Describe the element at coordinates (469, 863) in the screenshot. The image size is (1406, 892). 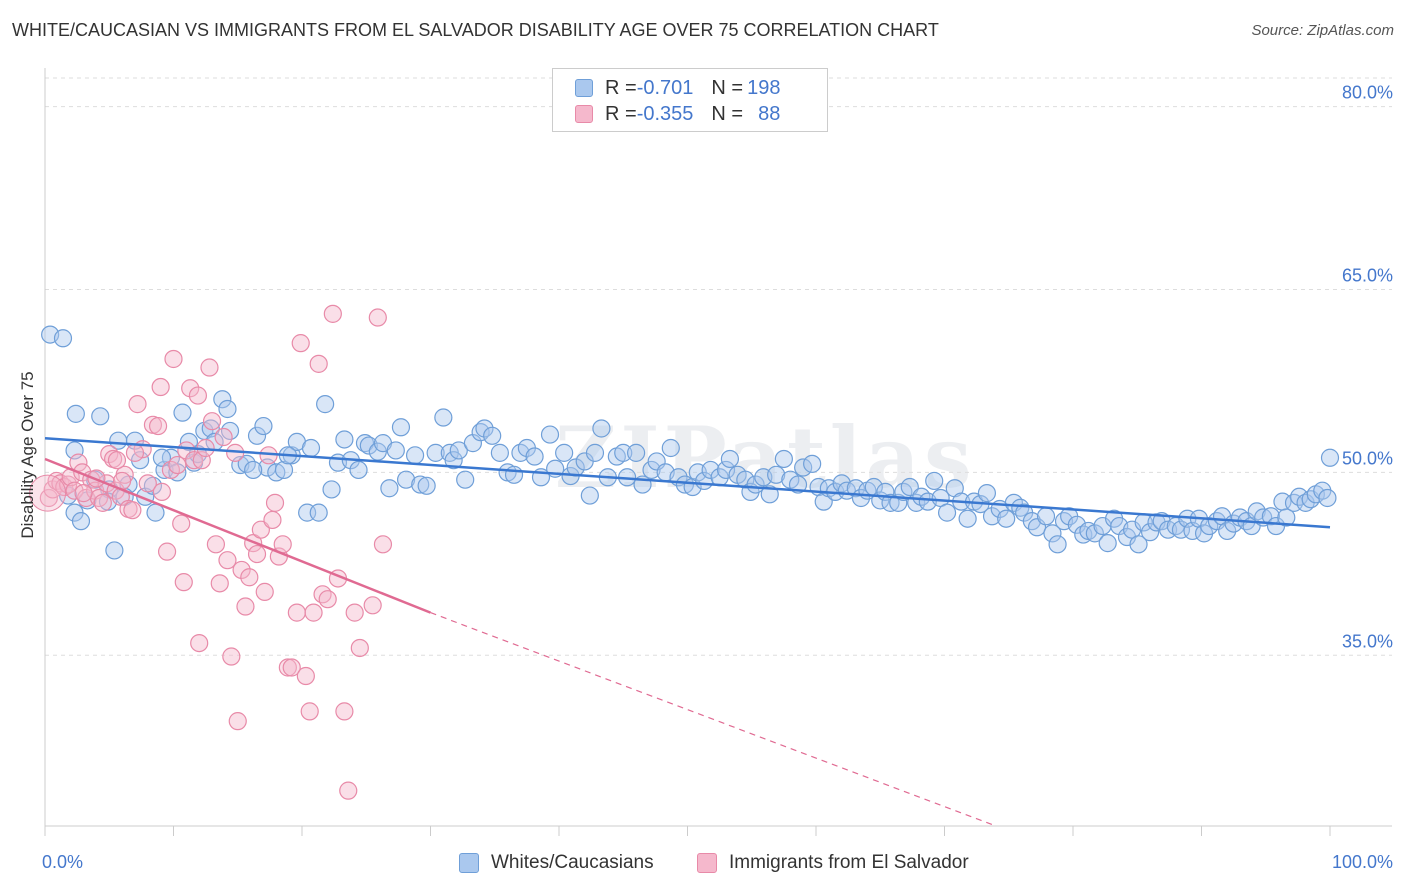
I see `bottom-legend-swatch-blue` at that location.